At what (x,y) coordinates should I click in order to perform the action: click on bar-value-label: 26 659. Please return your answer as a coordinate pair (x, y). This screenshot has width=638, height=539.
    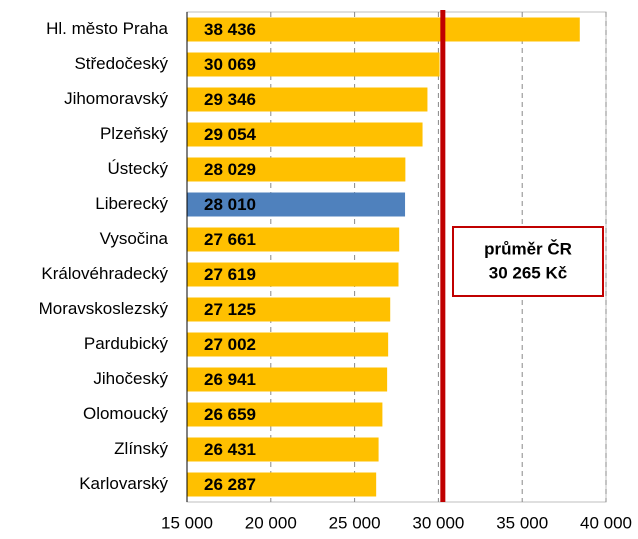
    Looking at the image, I should click on (230, 414).